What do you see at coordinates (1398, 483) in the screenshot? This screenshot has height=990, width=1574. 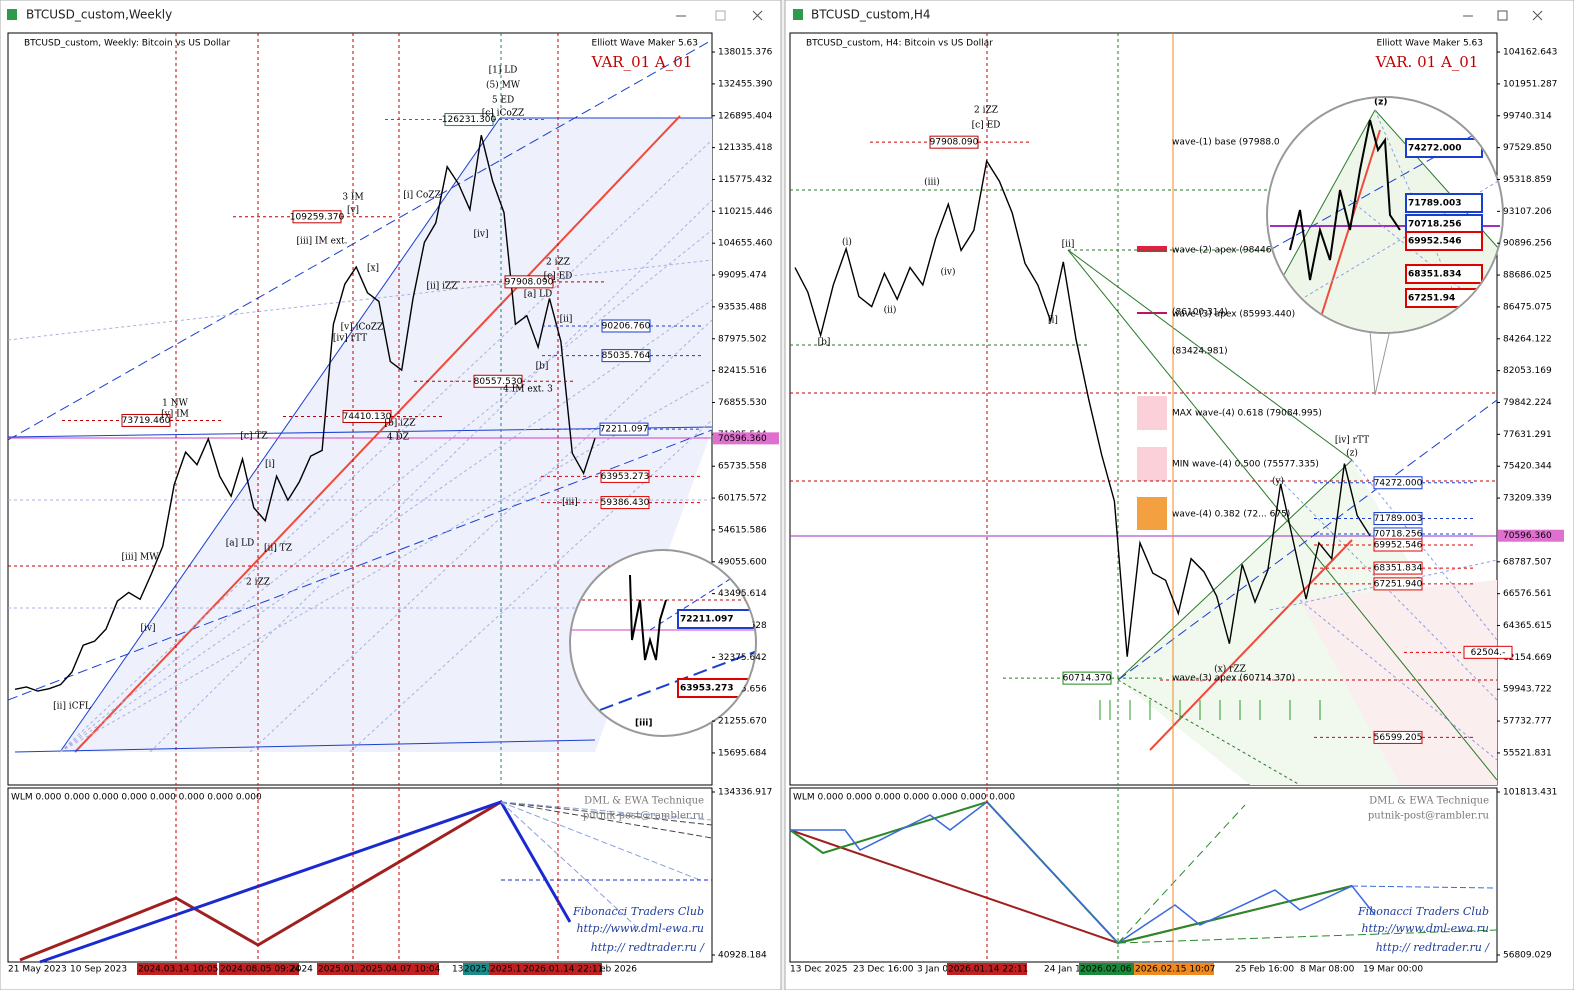 I see `price-box-label: 74272.000` at bounding box center [1398, 483].